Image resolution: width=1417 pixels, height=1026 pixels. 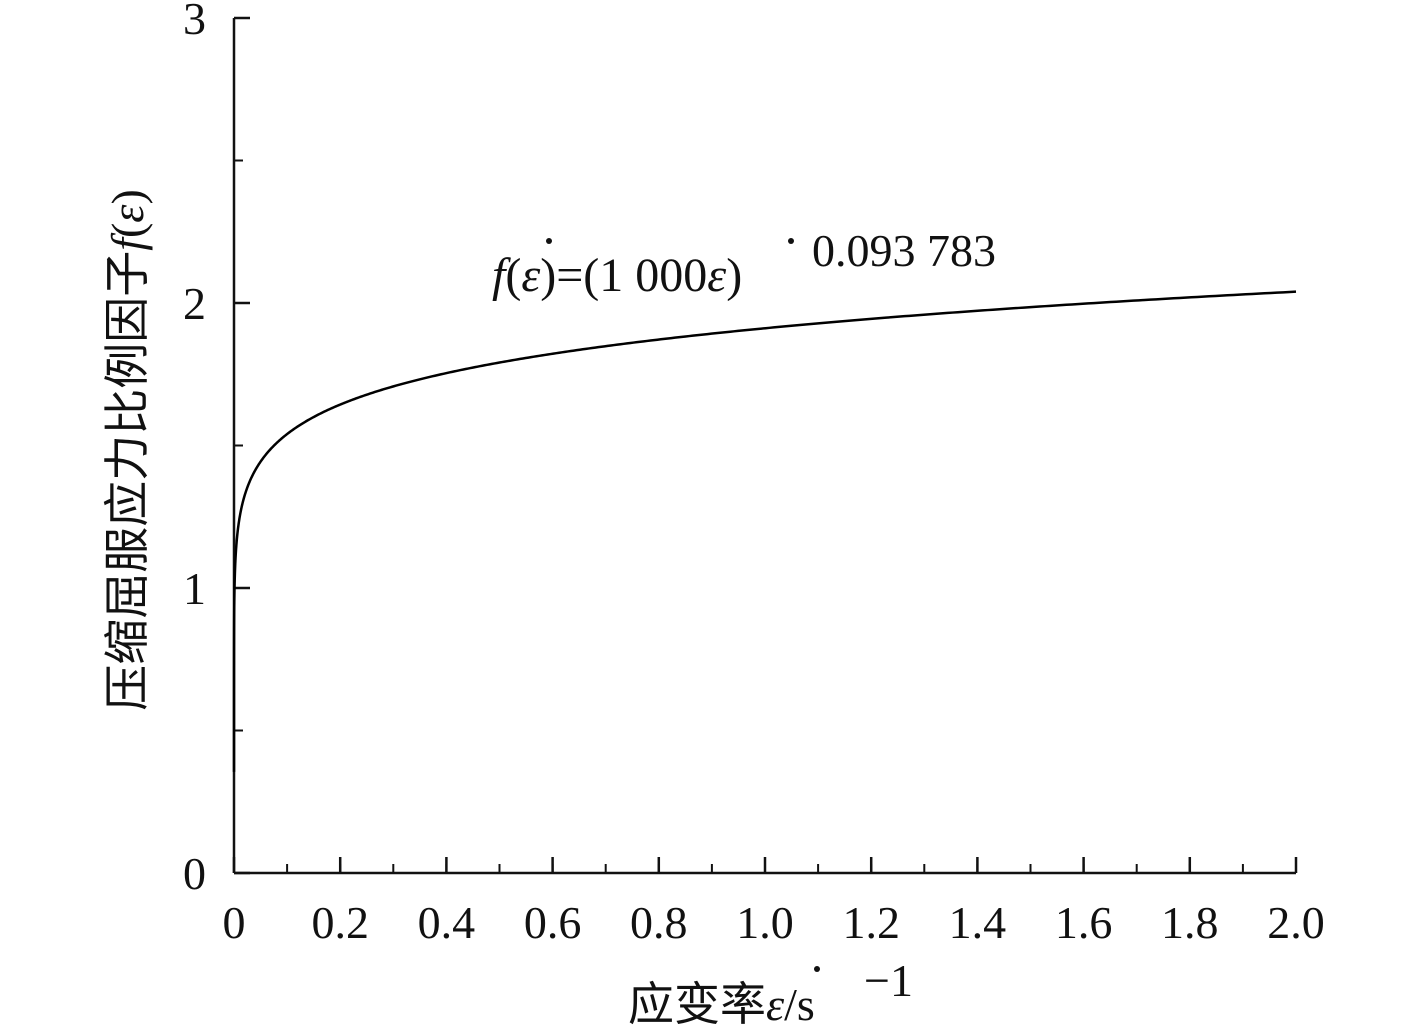 I want to click on x-ticks: 0 0.2 0.4 0.6 0.8 1.0 1.2 1.4 1.6 1.8 2.0, so click(x=774, y=902).